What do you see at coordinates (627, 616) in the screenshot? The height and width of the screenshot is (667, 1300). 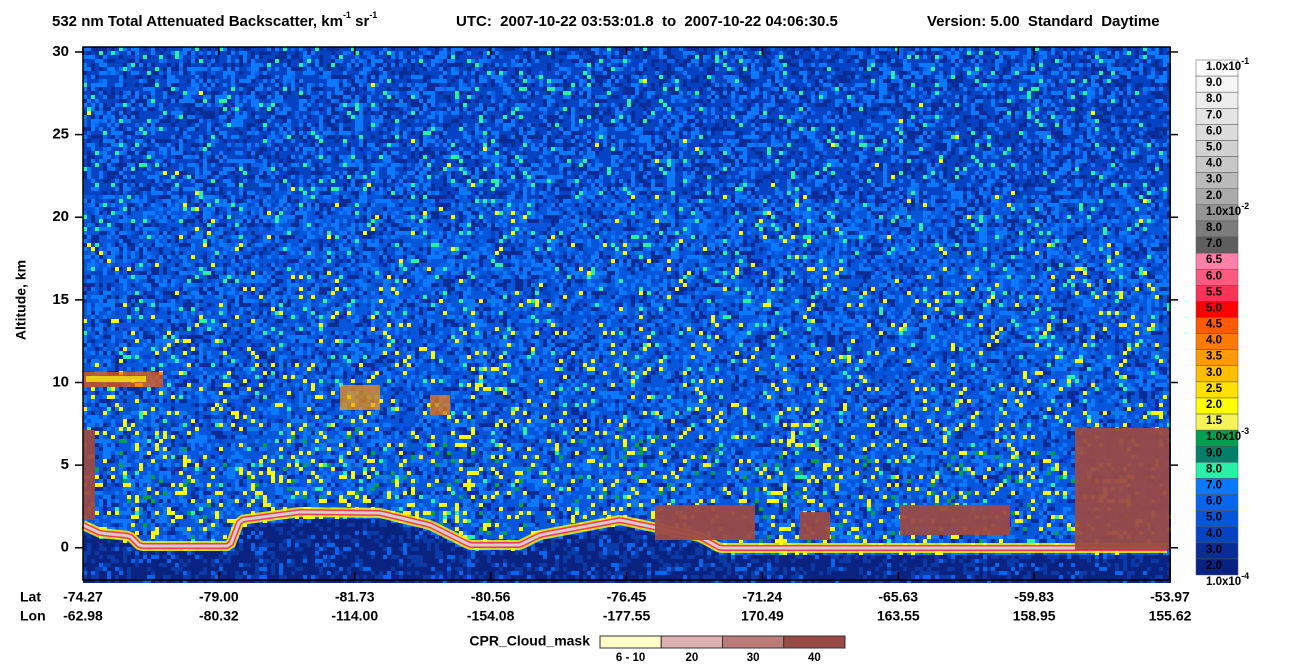 I see `lon-label: -177.55` at bounding box center [627, 616].